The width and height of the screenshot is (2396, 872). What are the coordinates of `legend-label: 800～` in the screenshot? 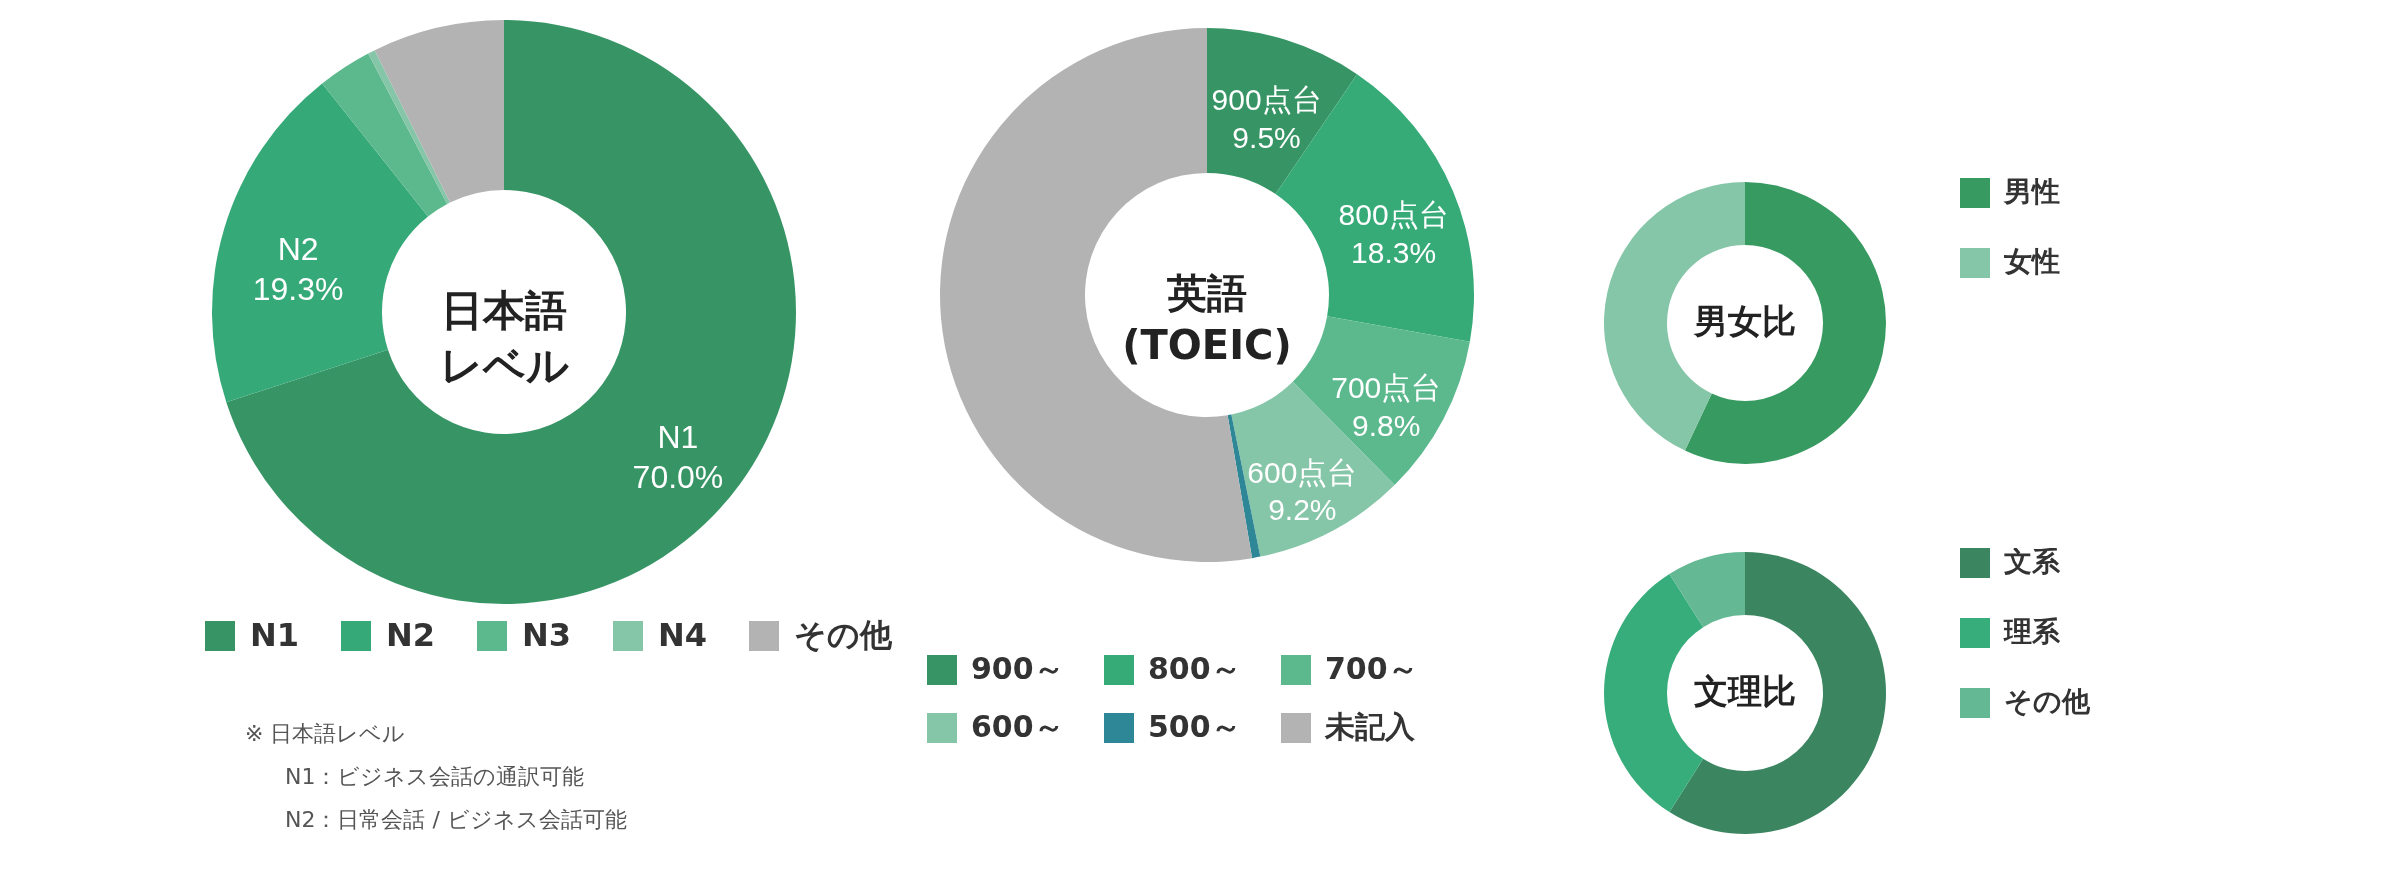 It's located at (1194, 668).